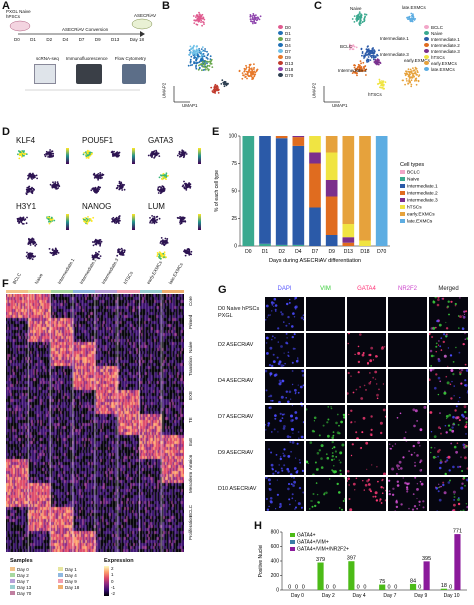  Describe the element at coordinates (67, 156) in the screenshot. I see `feature-colorbar` at that location.